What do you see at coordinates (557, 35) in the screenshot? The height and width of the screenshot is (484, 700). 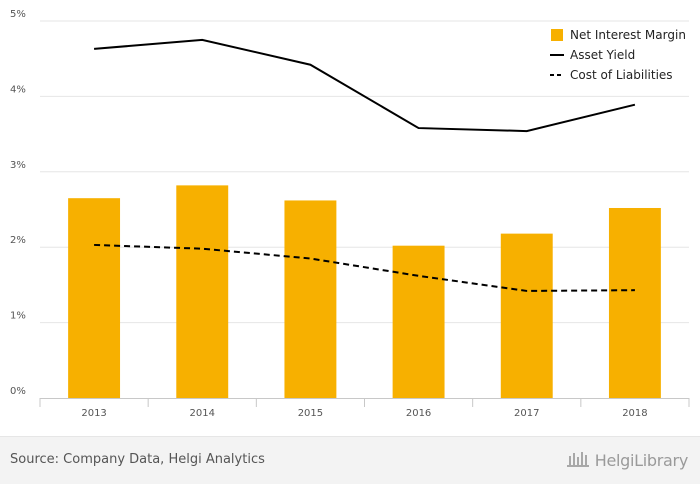 I see `legend-swatch` at bounding box center [557, 35].